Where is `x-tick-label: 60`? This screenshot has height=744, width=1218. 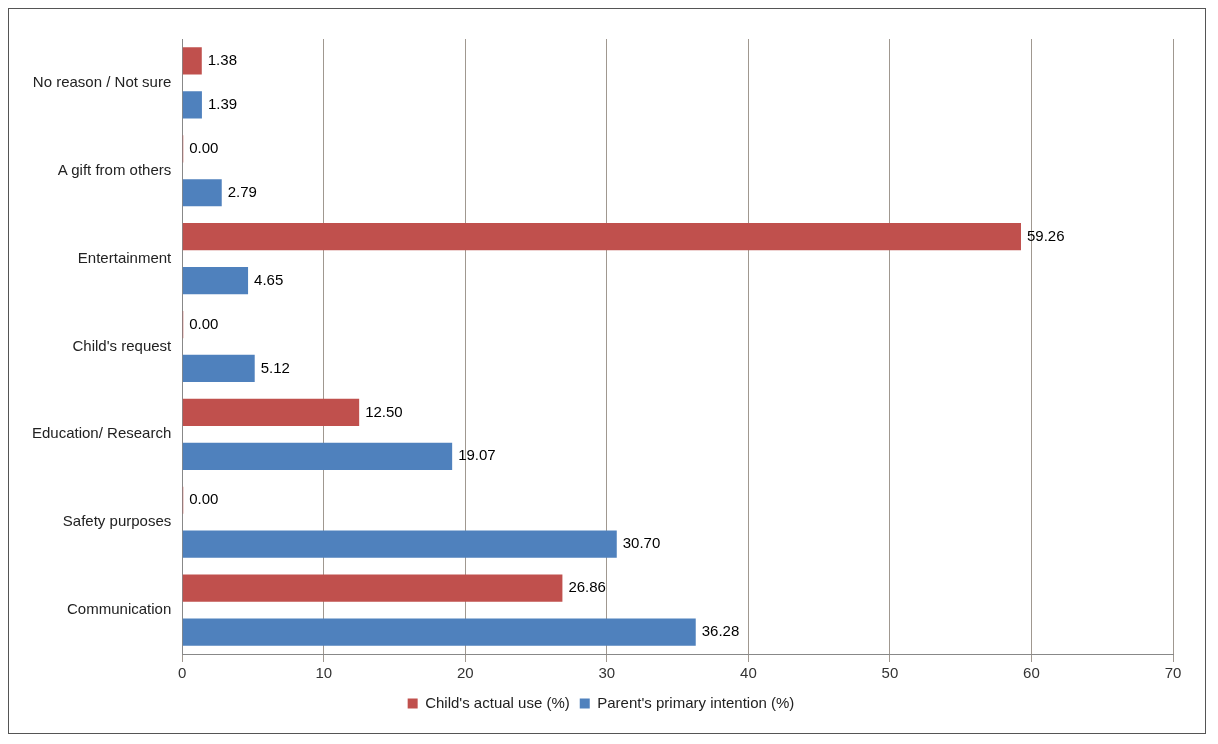
x-tick-label: 60 is located at coordinates (1031, 673).